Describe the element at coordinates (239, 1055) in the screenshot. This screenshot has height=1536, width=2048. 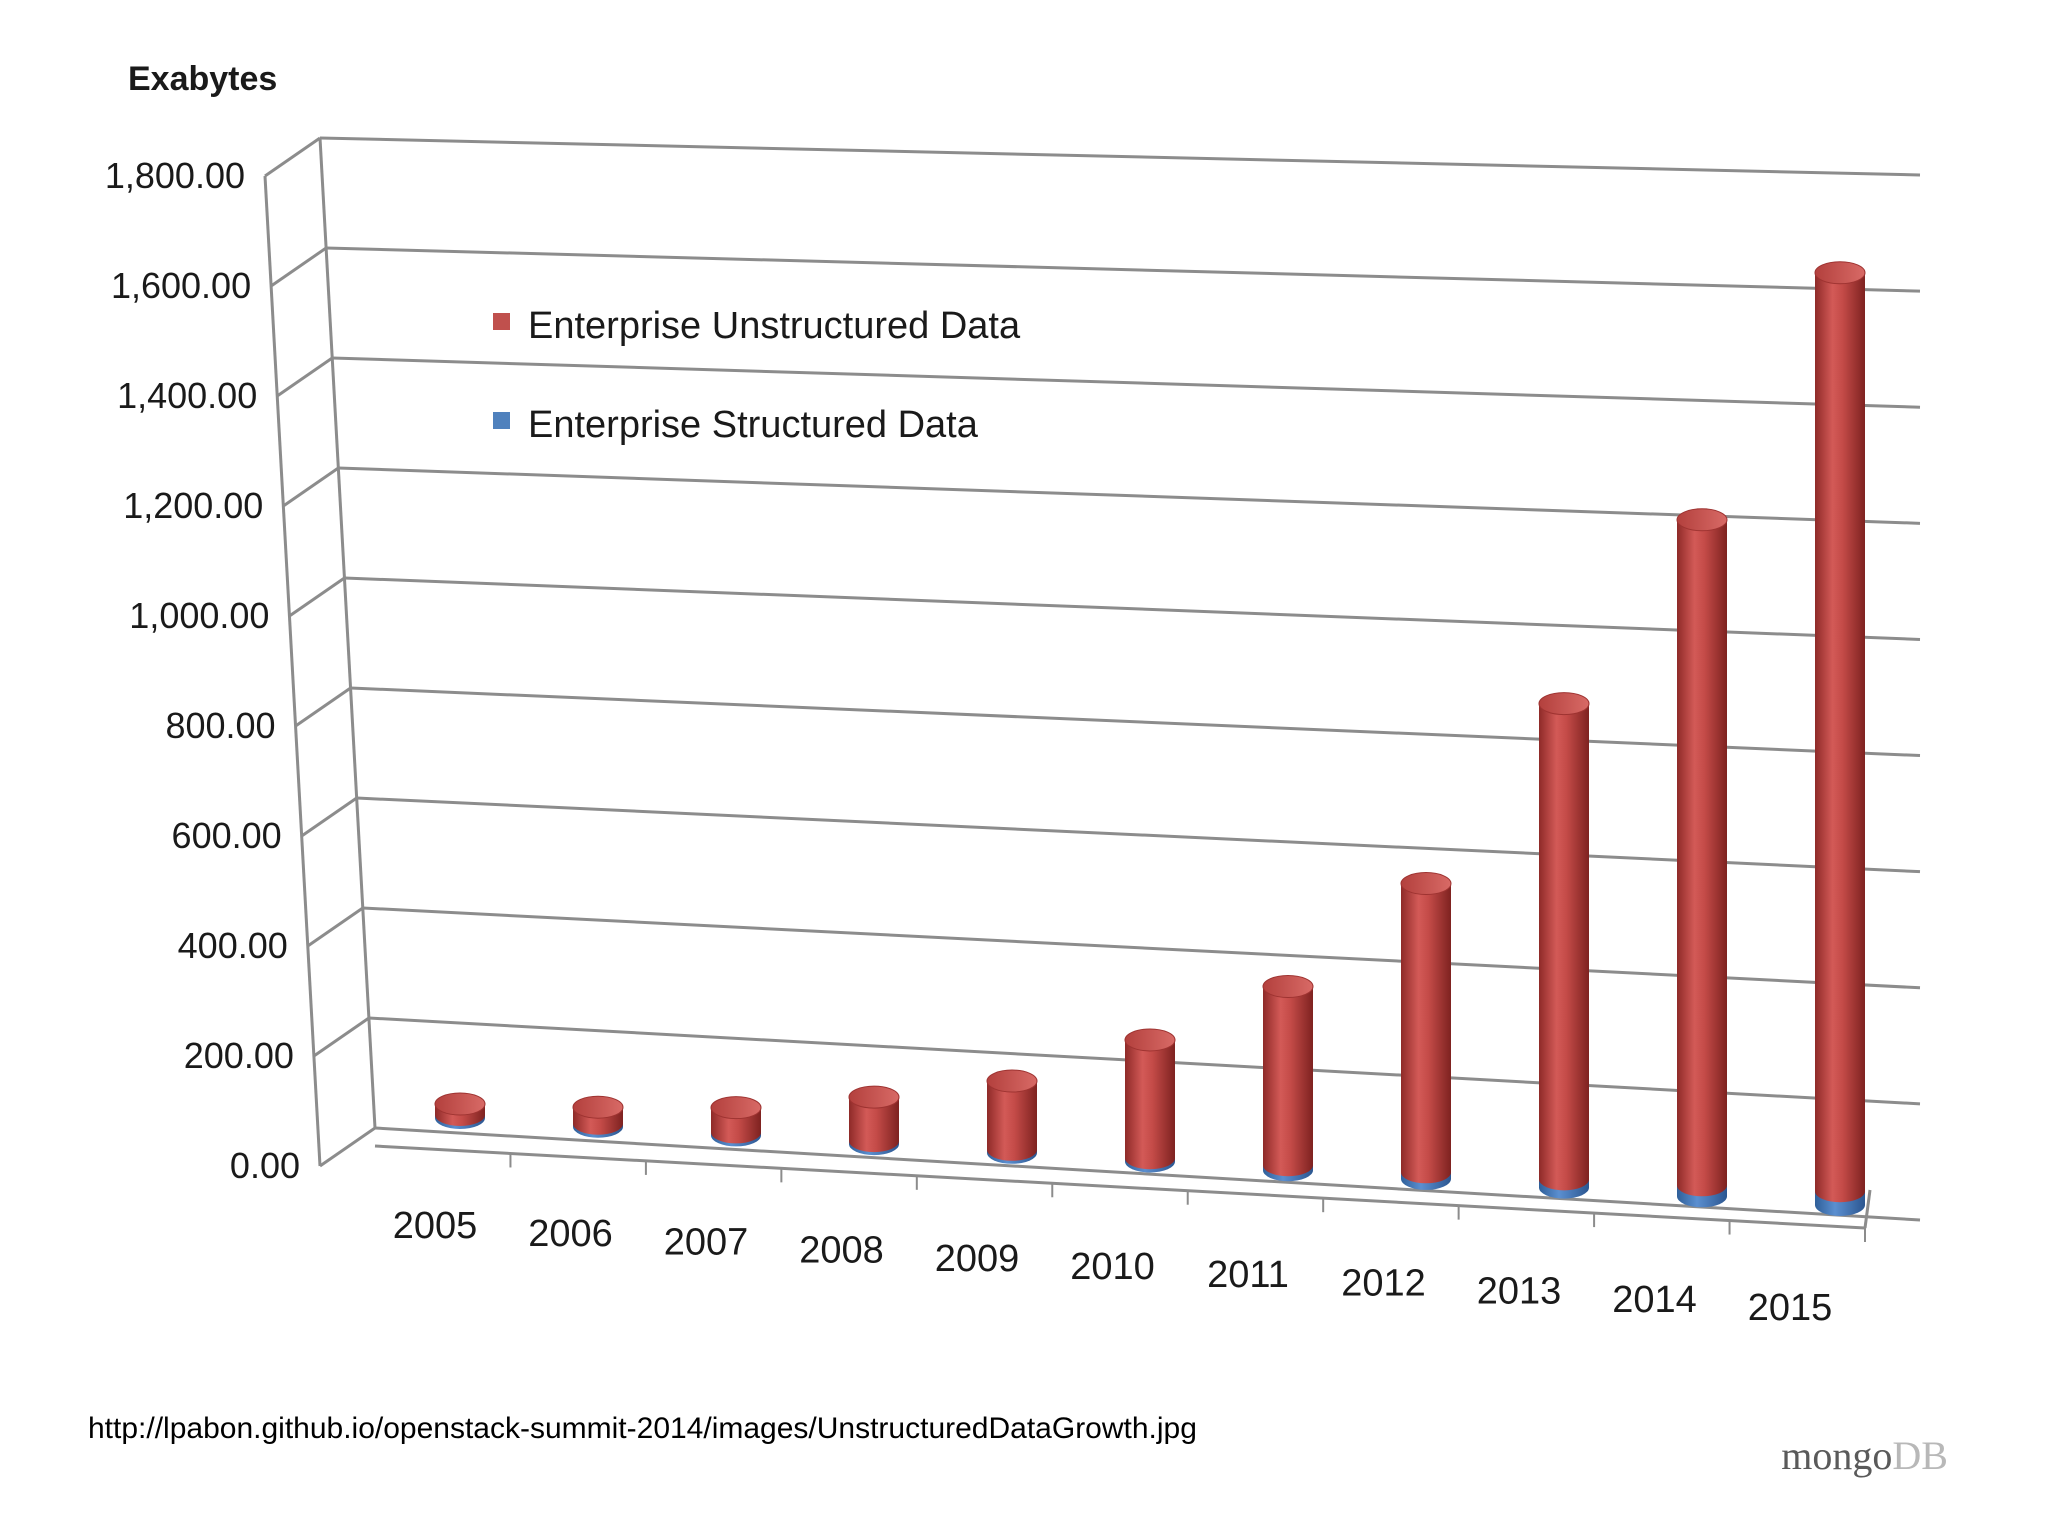
I see `y-tick-label: 200.00` at that location.